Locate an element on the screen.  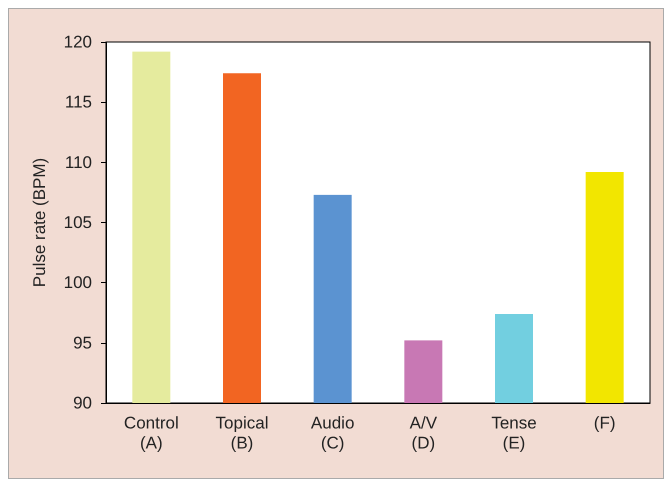
x-tick-label: A/V (D) is located at coordinates (424, 433).